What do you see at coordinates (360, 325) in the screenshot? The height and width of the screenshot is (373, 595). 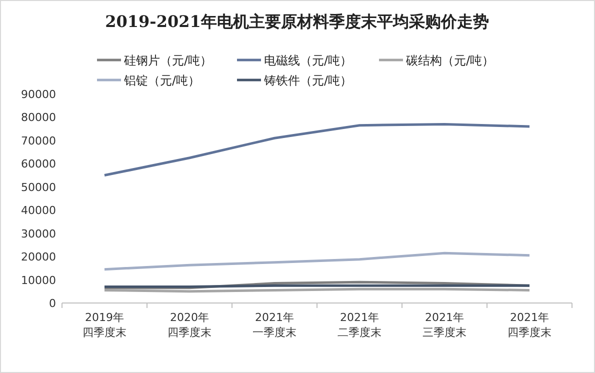 I see `x-tick-label: 2021年二季度末` at bounding box center [360, 325].